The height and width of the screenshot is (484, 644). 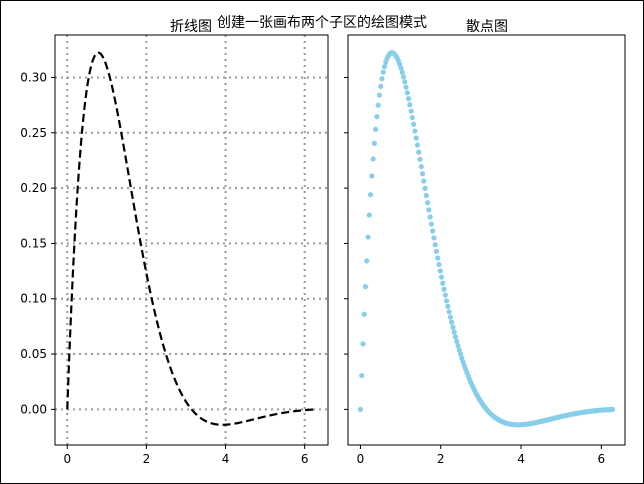 I want to click on y-axis-ticks-unlabeled, so click(x=346, y=243).